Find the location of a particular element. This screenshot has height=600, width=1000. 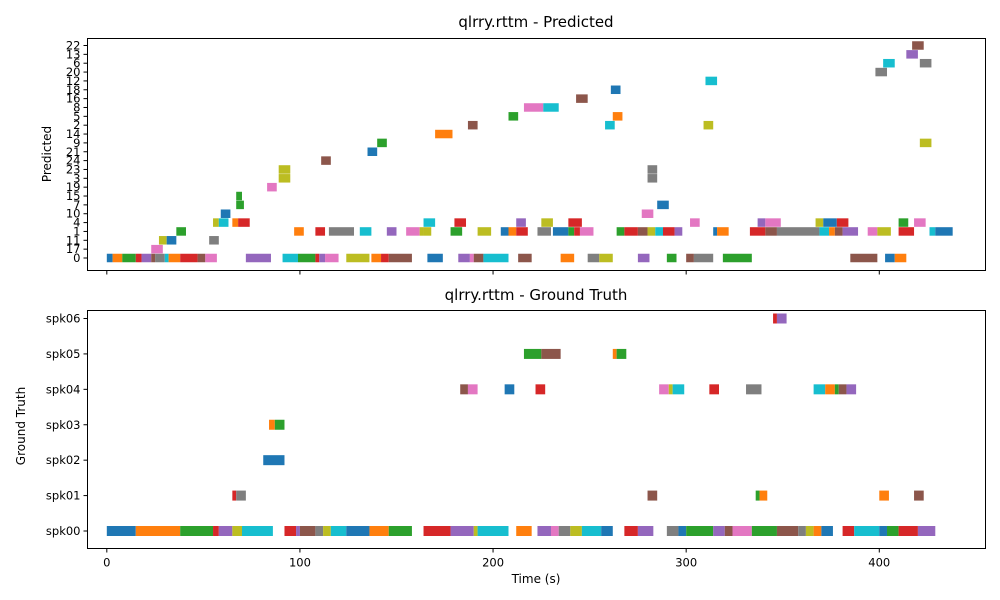

ytick-label: 6 is located at coordinates (76, 63).